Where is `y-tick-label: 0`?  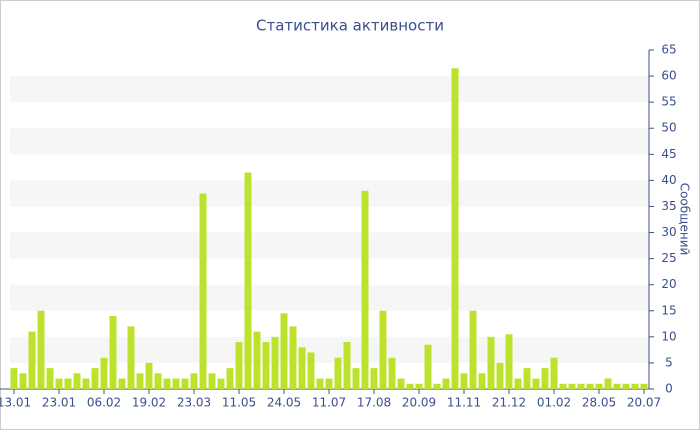
y-tick-label: 0 is located at coordinates (669, 389).